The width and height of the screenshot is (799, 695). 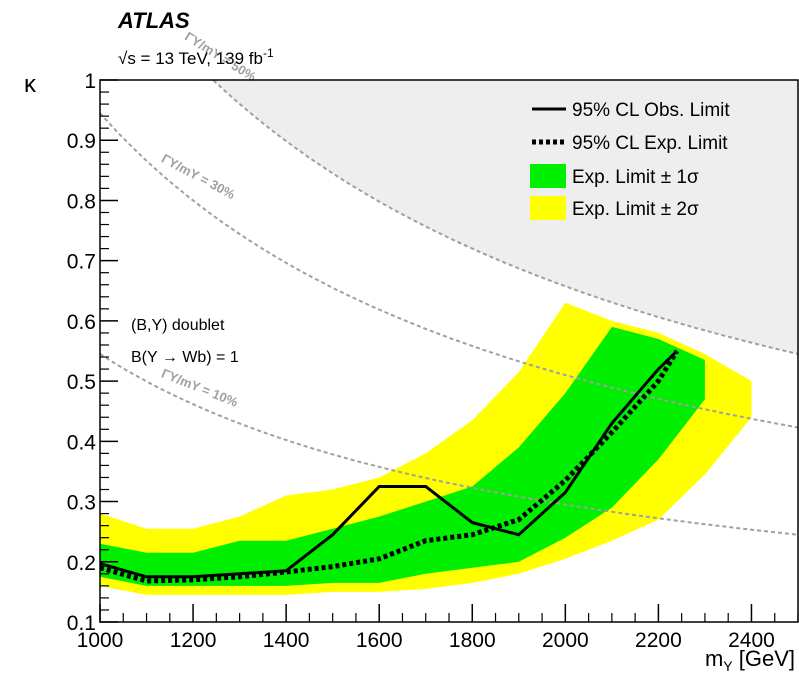 What do you see at coordinates (81, 503) in the screenshot?
I see `y-tick-label: 0.3` at bounding box center [81, 503].